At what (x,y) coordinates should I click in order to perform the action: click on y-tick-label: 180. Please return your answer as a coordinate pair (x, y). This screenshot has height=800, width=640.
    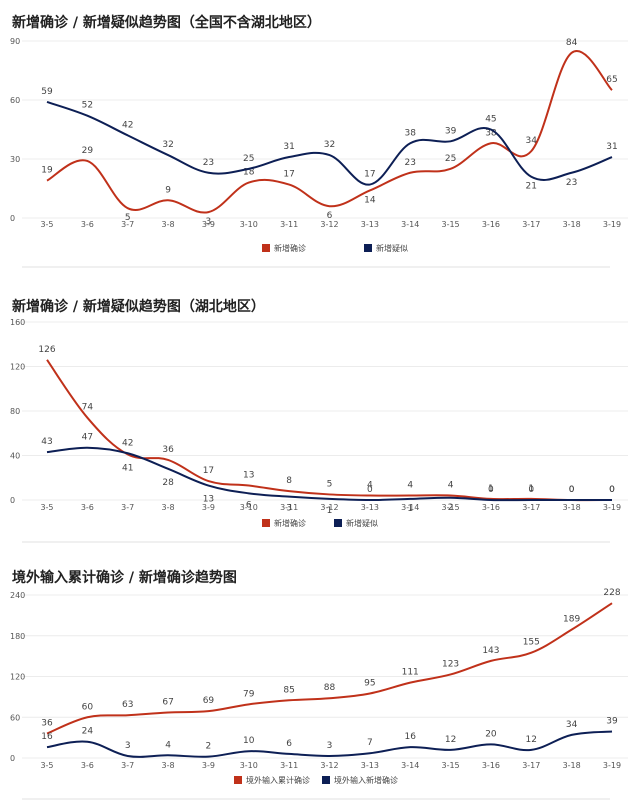
    Looking at the image, I should click on (17, 636).